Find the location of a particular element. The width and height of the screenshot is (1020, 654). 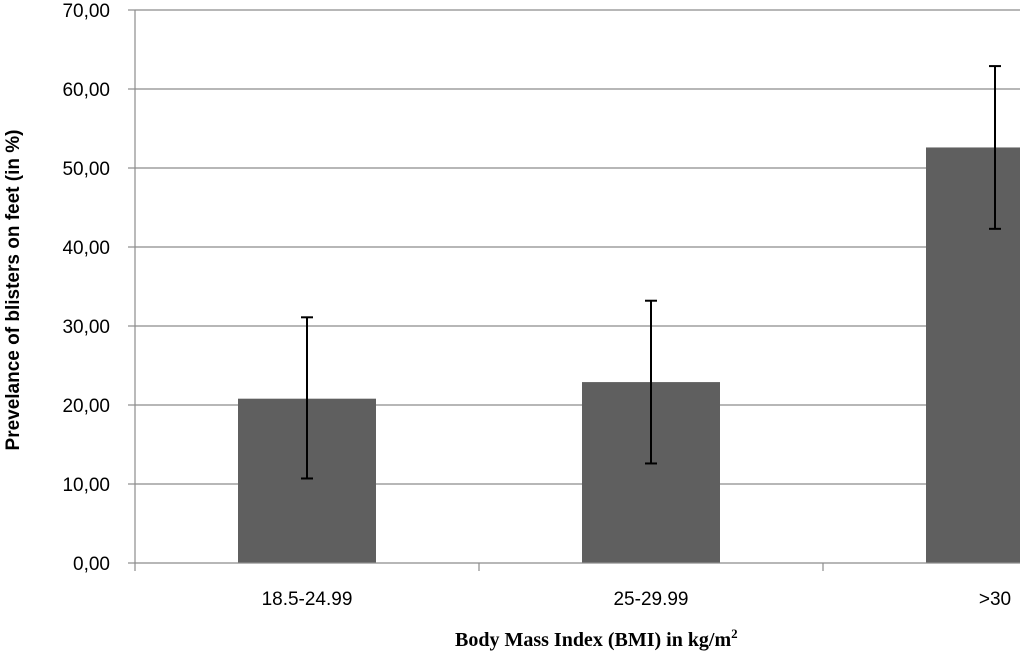

y-tick-label: 30,00 is located at coordinates (86, 327).